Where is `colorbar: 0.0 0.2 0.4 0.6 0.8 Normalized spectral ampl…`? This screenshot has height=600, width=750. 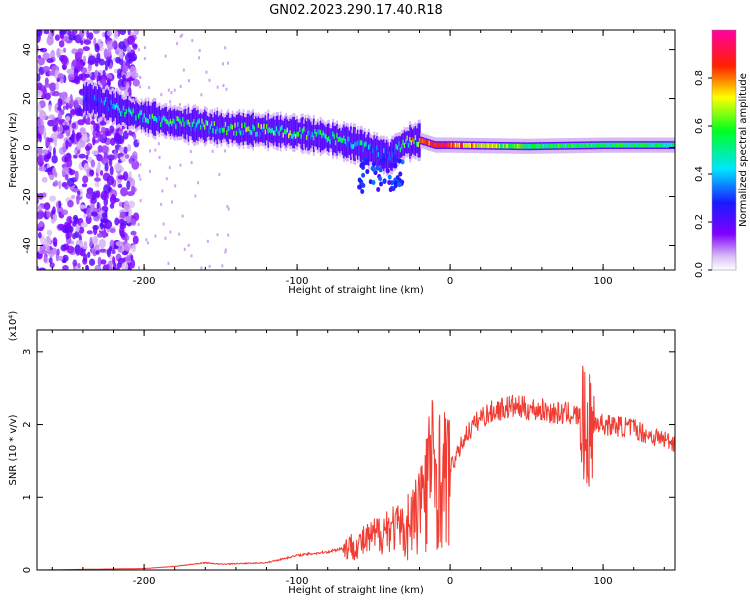
colorbar: 0.0 0.2 0.4 0.6 0.8 Normalized spectral ampl… is located at coordinates (721, 153).